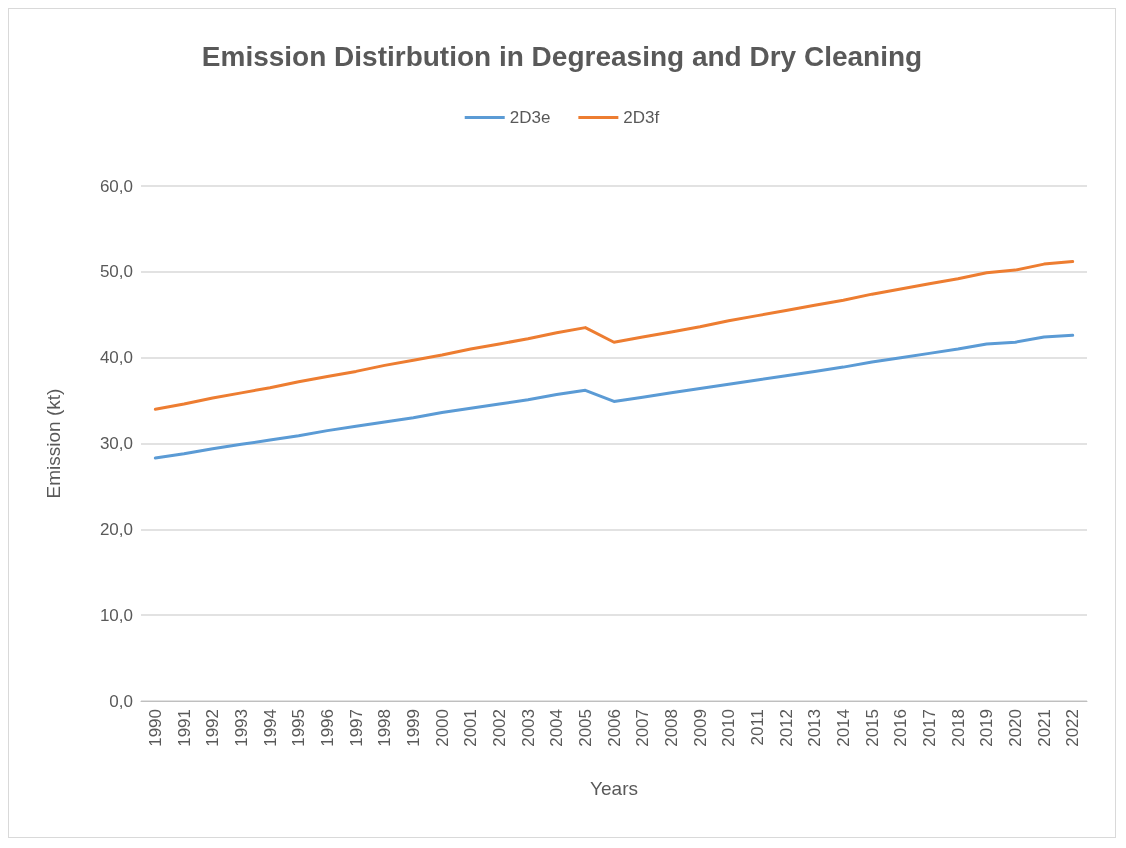 Image resolution: width=1126 pixels, height=848 pixels. What do you see at coordinates (929, 728) in the screenshot?
I see `x-tick-label: 2017` at bounding box center [929, 728].